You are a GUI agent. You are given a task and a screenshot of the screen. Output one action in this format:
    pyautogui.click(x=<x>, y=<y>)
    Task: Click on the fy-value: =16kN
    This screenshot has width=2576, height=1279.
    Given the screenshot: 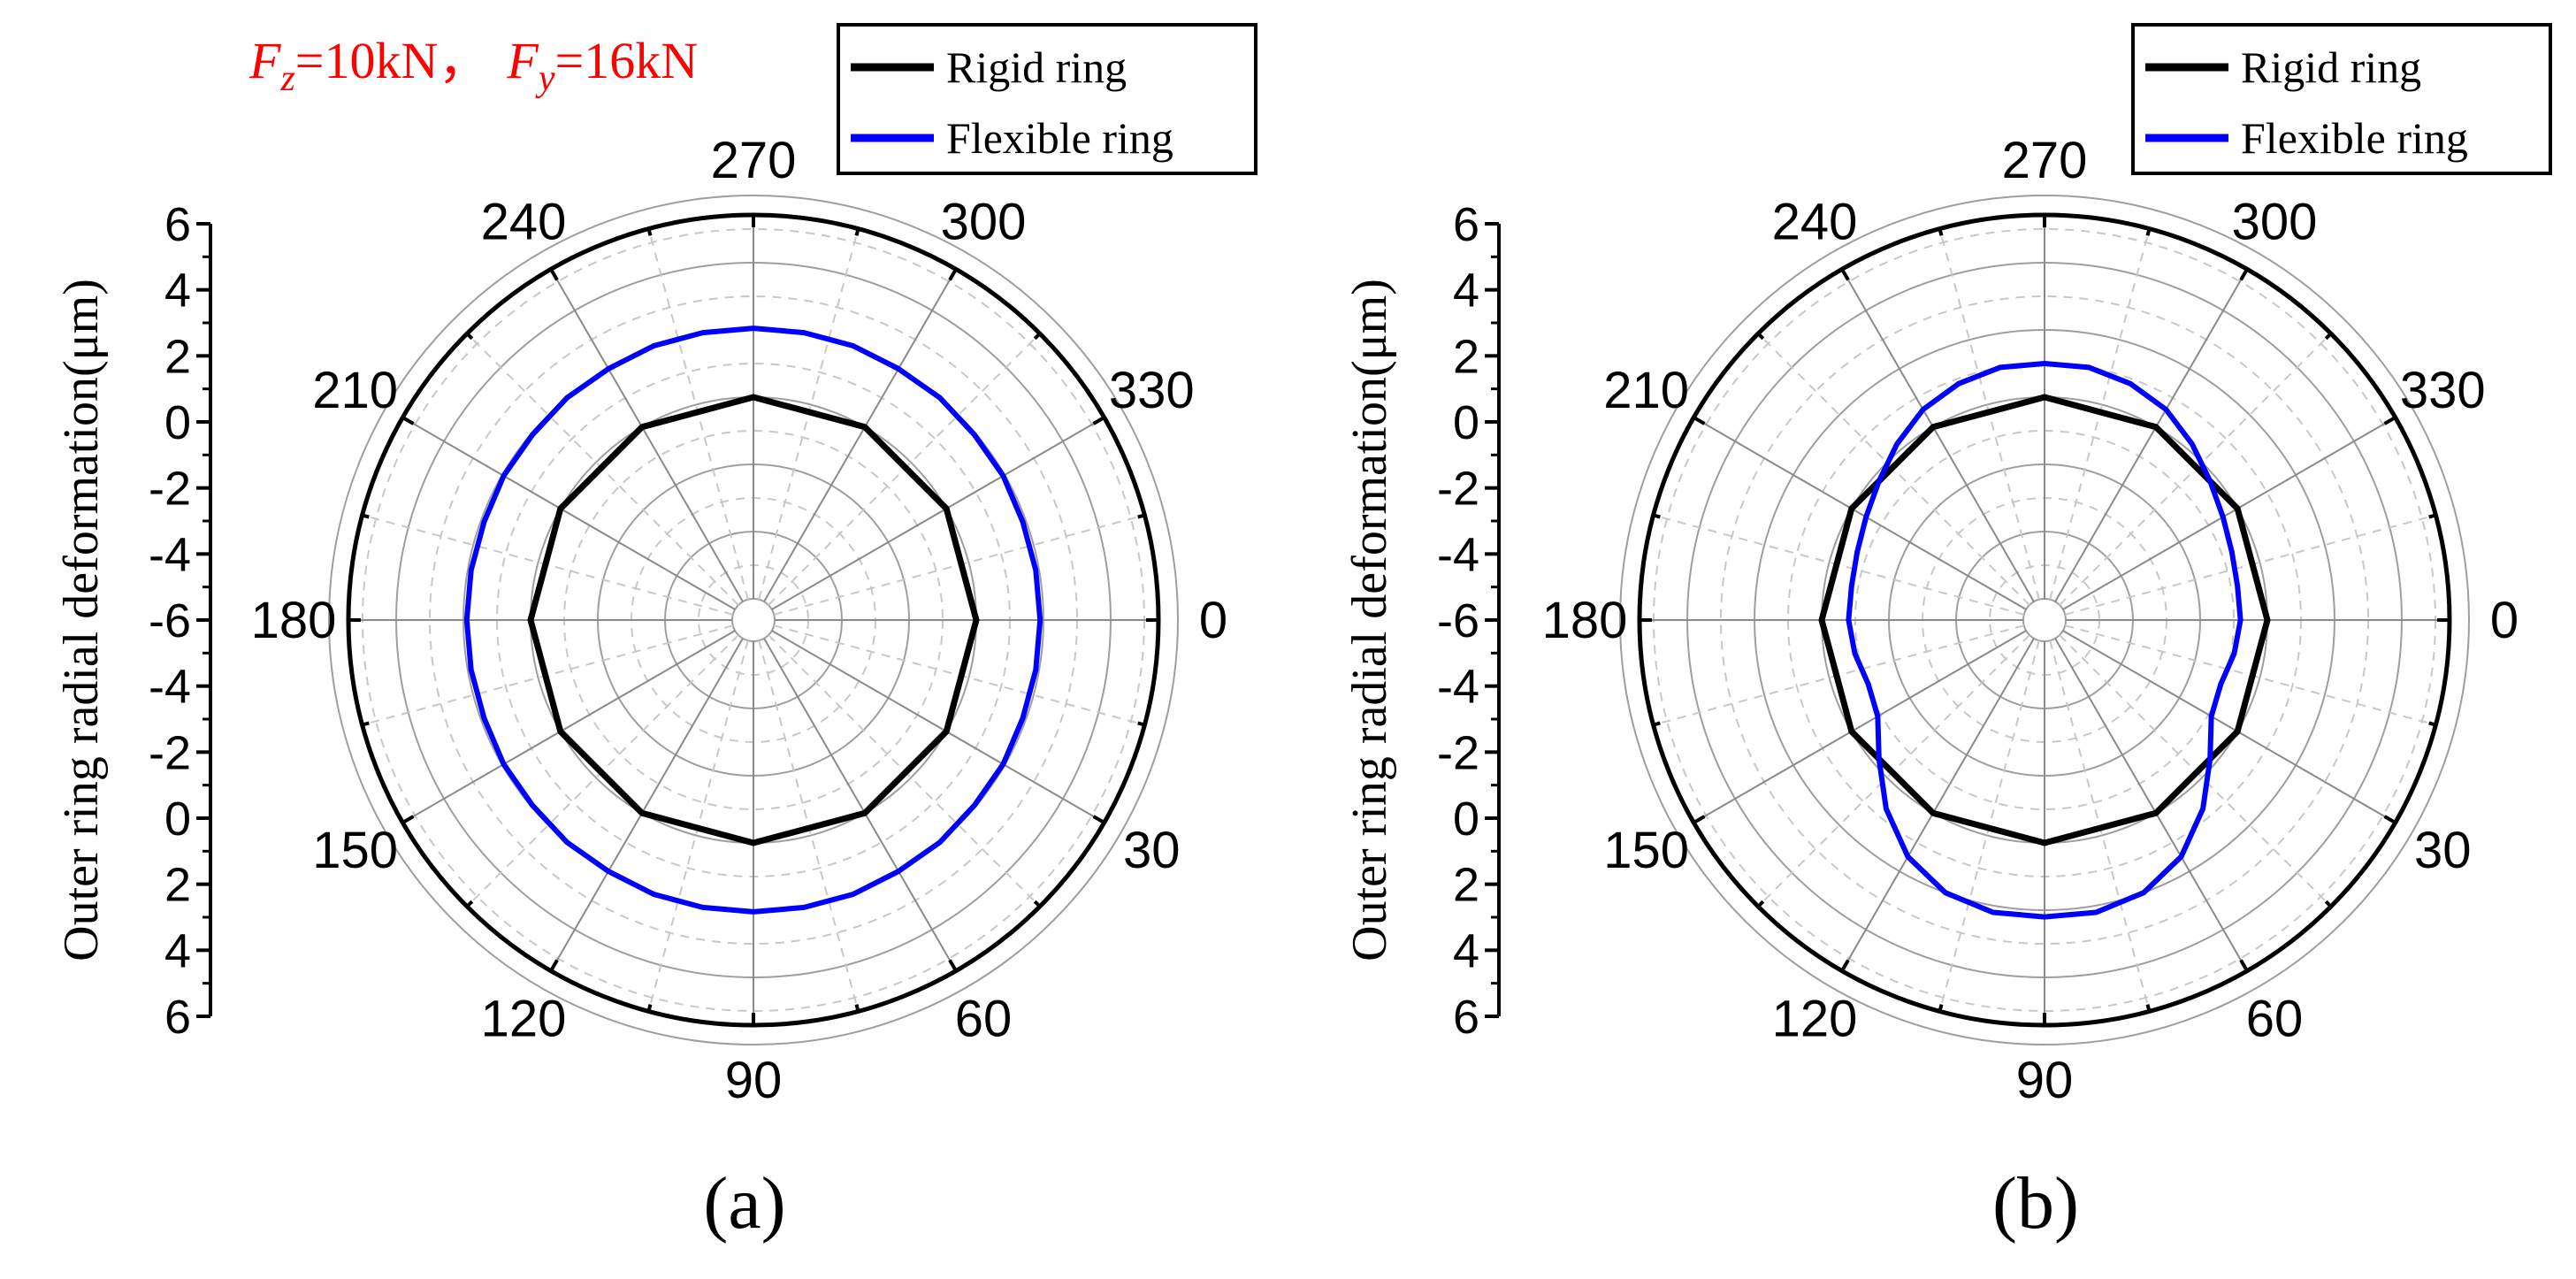 What is the action you would take?
    pyautogui.click(x=627, y=60)
    